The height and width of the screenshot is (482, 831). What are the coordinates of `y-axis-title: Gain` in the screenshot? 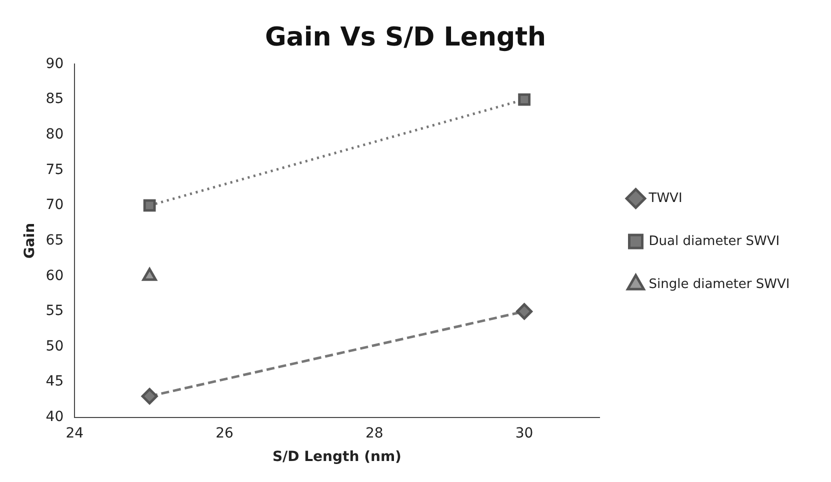 It's located at (30, 240).